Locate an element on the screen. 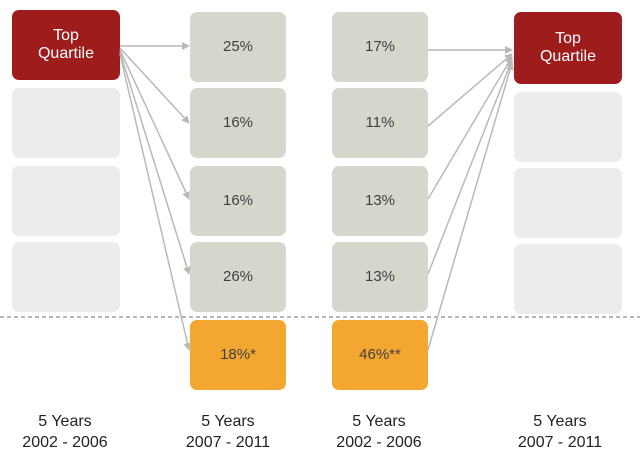 Image resolution: width=640 pixels, height=463 pixels. col2-value-4: 26% is located at coordinates (238, 277).